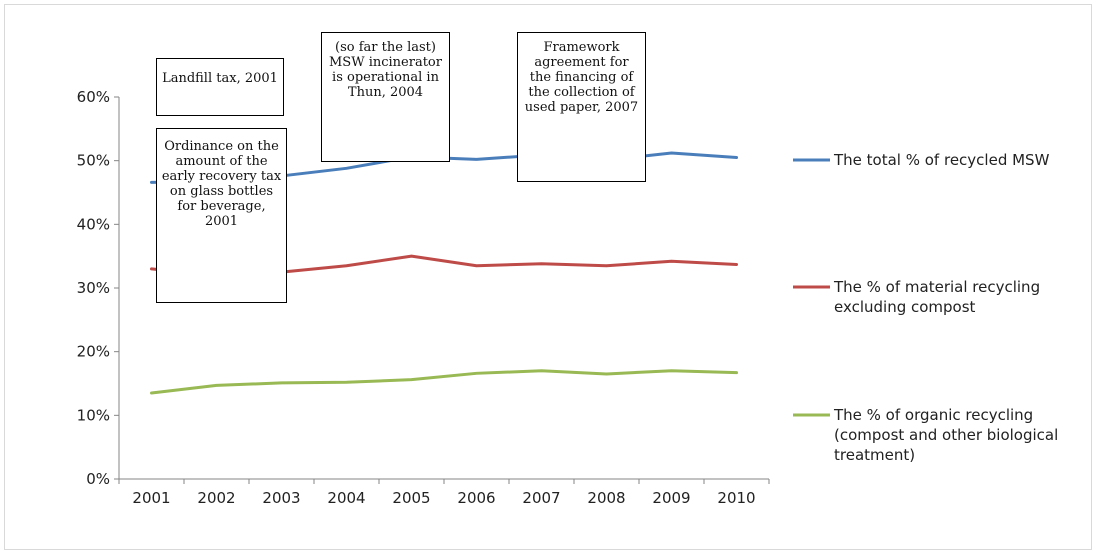 This screenshot has width=1098, height=556. Describe the element at coordinates (606, 498) in the screenshot. I see `x-tick-label: 2008` at that location.